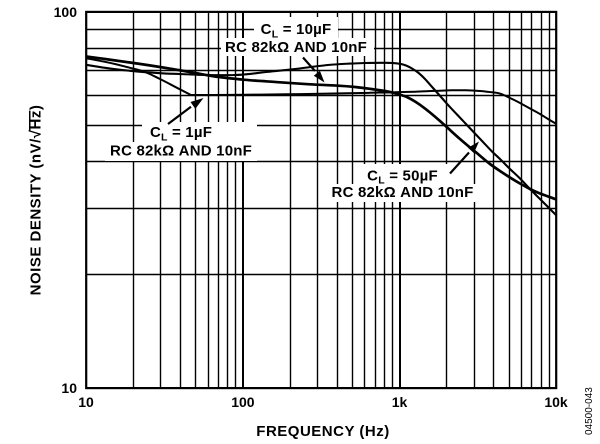 The height and width of the screenshot is (444, 600). What do you see at coordinates (322, 431) in the screenshot?
I see `svg-text: FREQUENCY (Hz)` at bounding box center [322, 431].